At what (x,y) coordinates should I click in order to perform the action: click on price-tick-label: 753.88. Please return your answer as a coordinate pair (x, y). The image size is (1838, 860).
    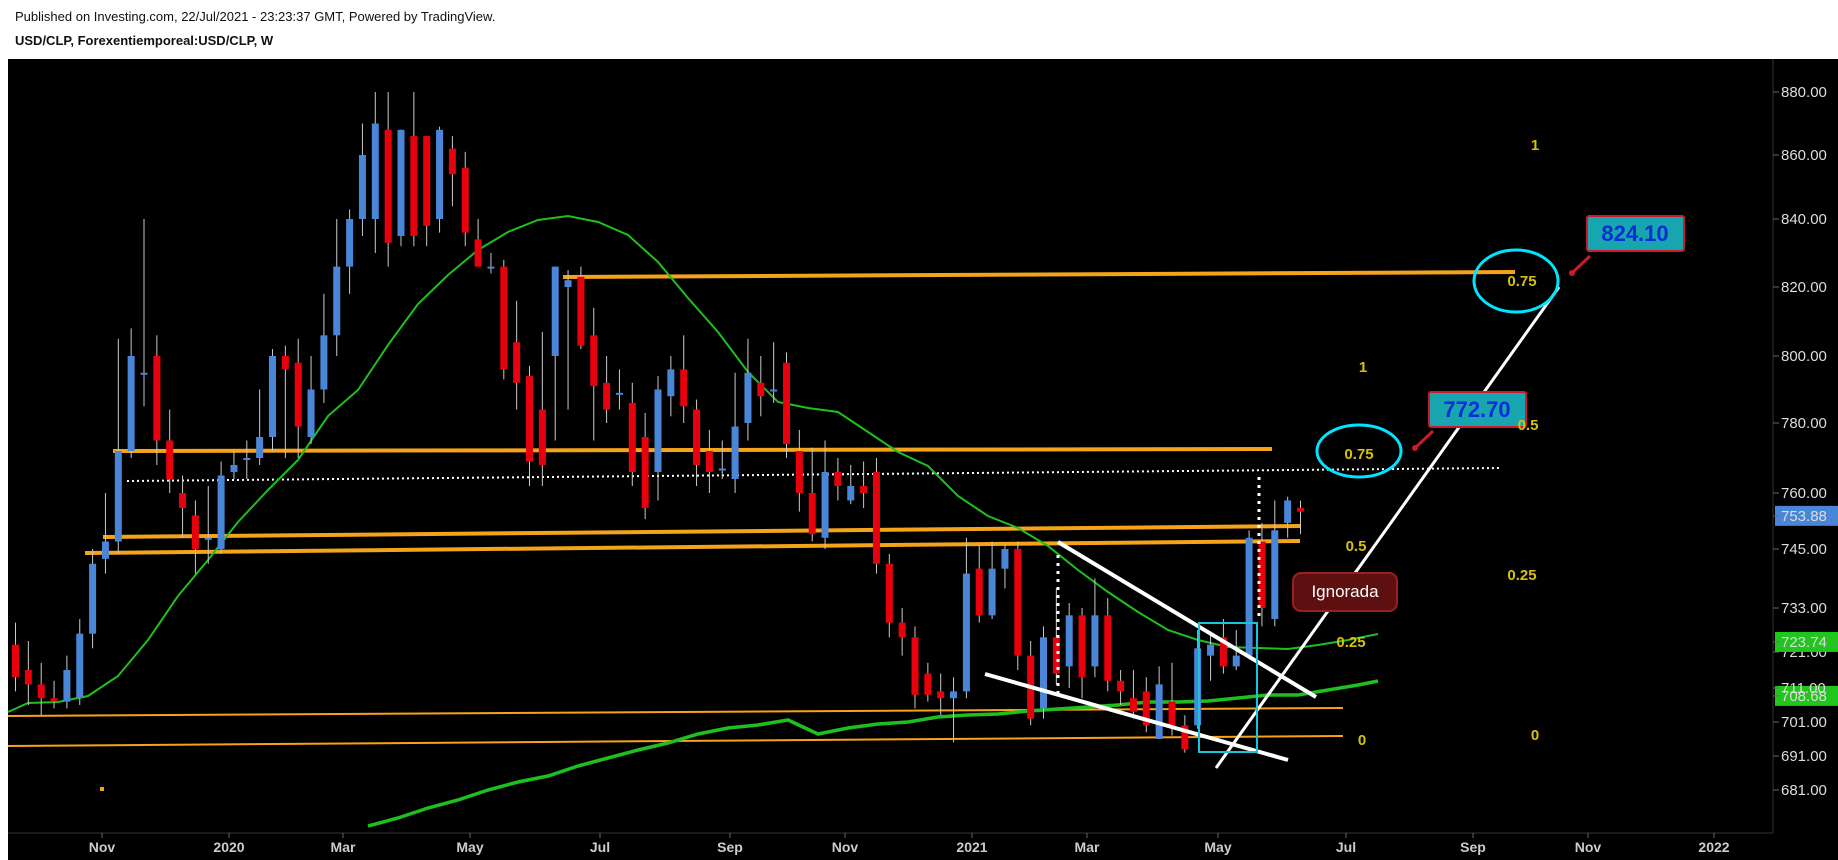
    Looking at the image, I should click on (1804, 516).